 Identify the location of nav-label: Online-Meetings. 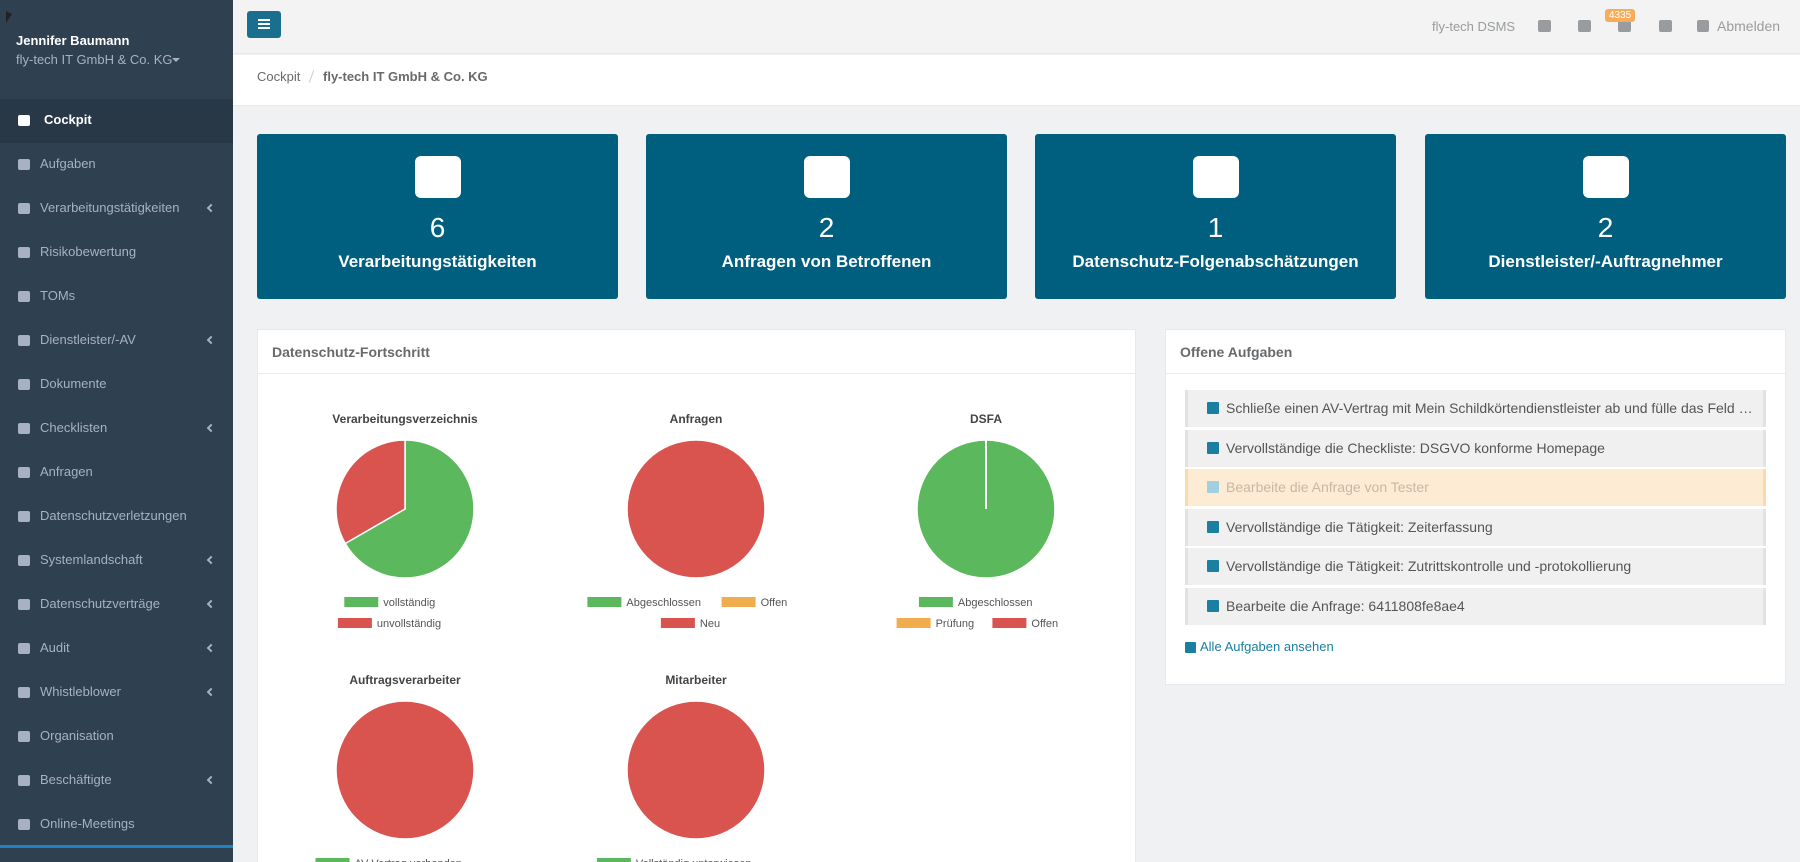
(87, 823).